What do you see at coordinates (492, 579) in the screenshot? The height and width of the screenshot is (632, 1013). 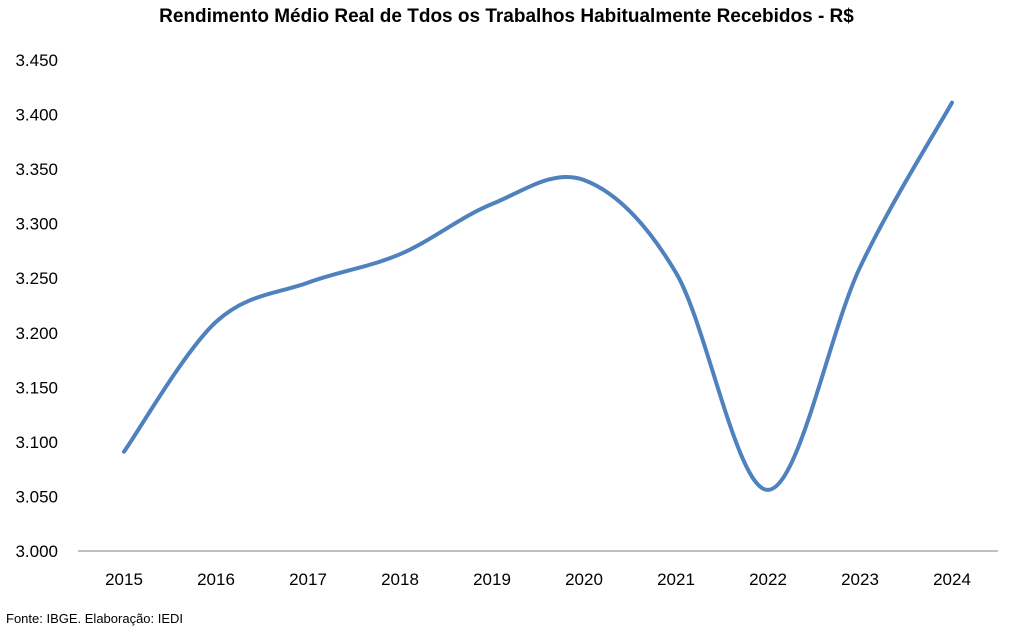 I see `x-tick-label: 2019` at bounding box center [492, 579].